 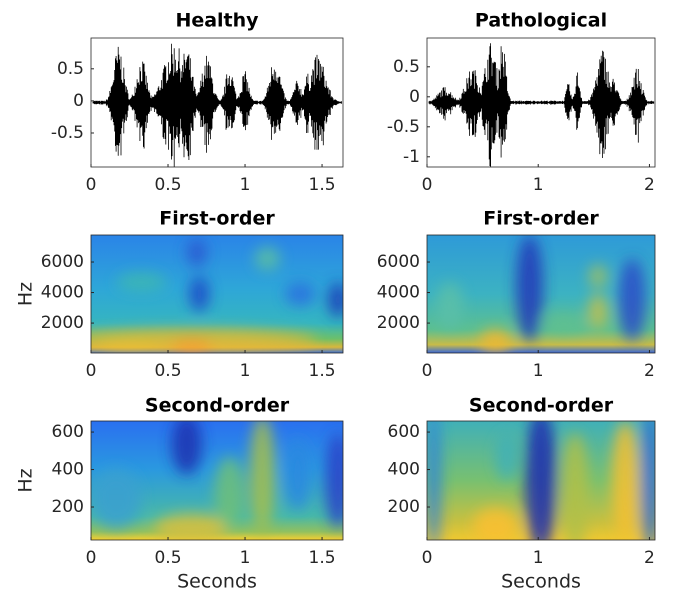 What do you see at coordinates (541, 21) in the screenshot?
I see `chart-title: Pathological` at bounding box center [541, 21].